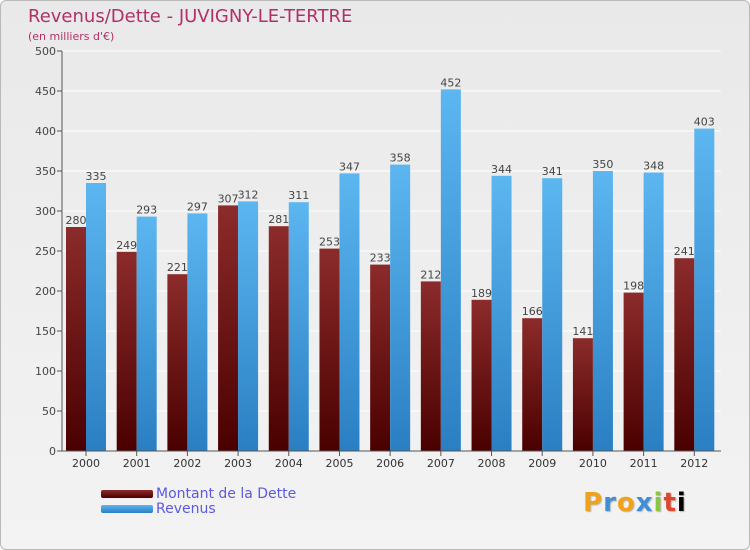 This screenshot has width=750, height=550. What do you see at coordinates (45, 51) in the screenshot?
I see `y-tick-label: 500` at bounding box center [45, 51].